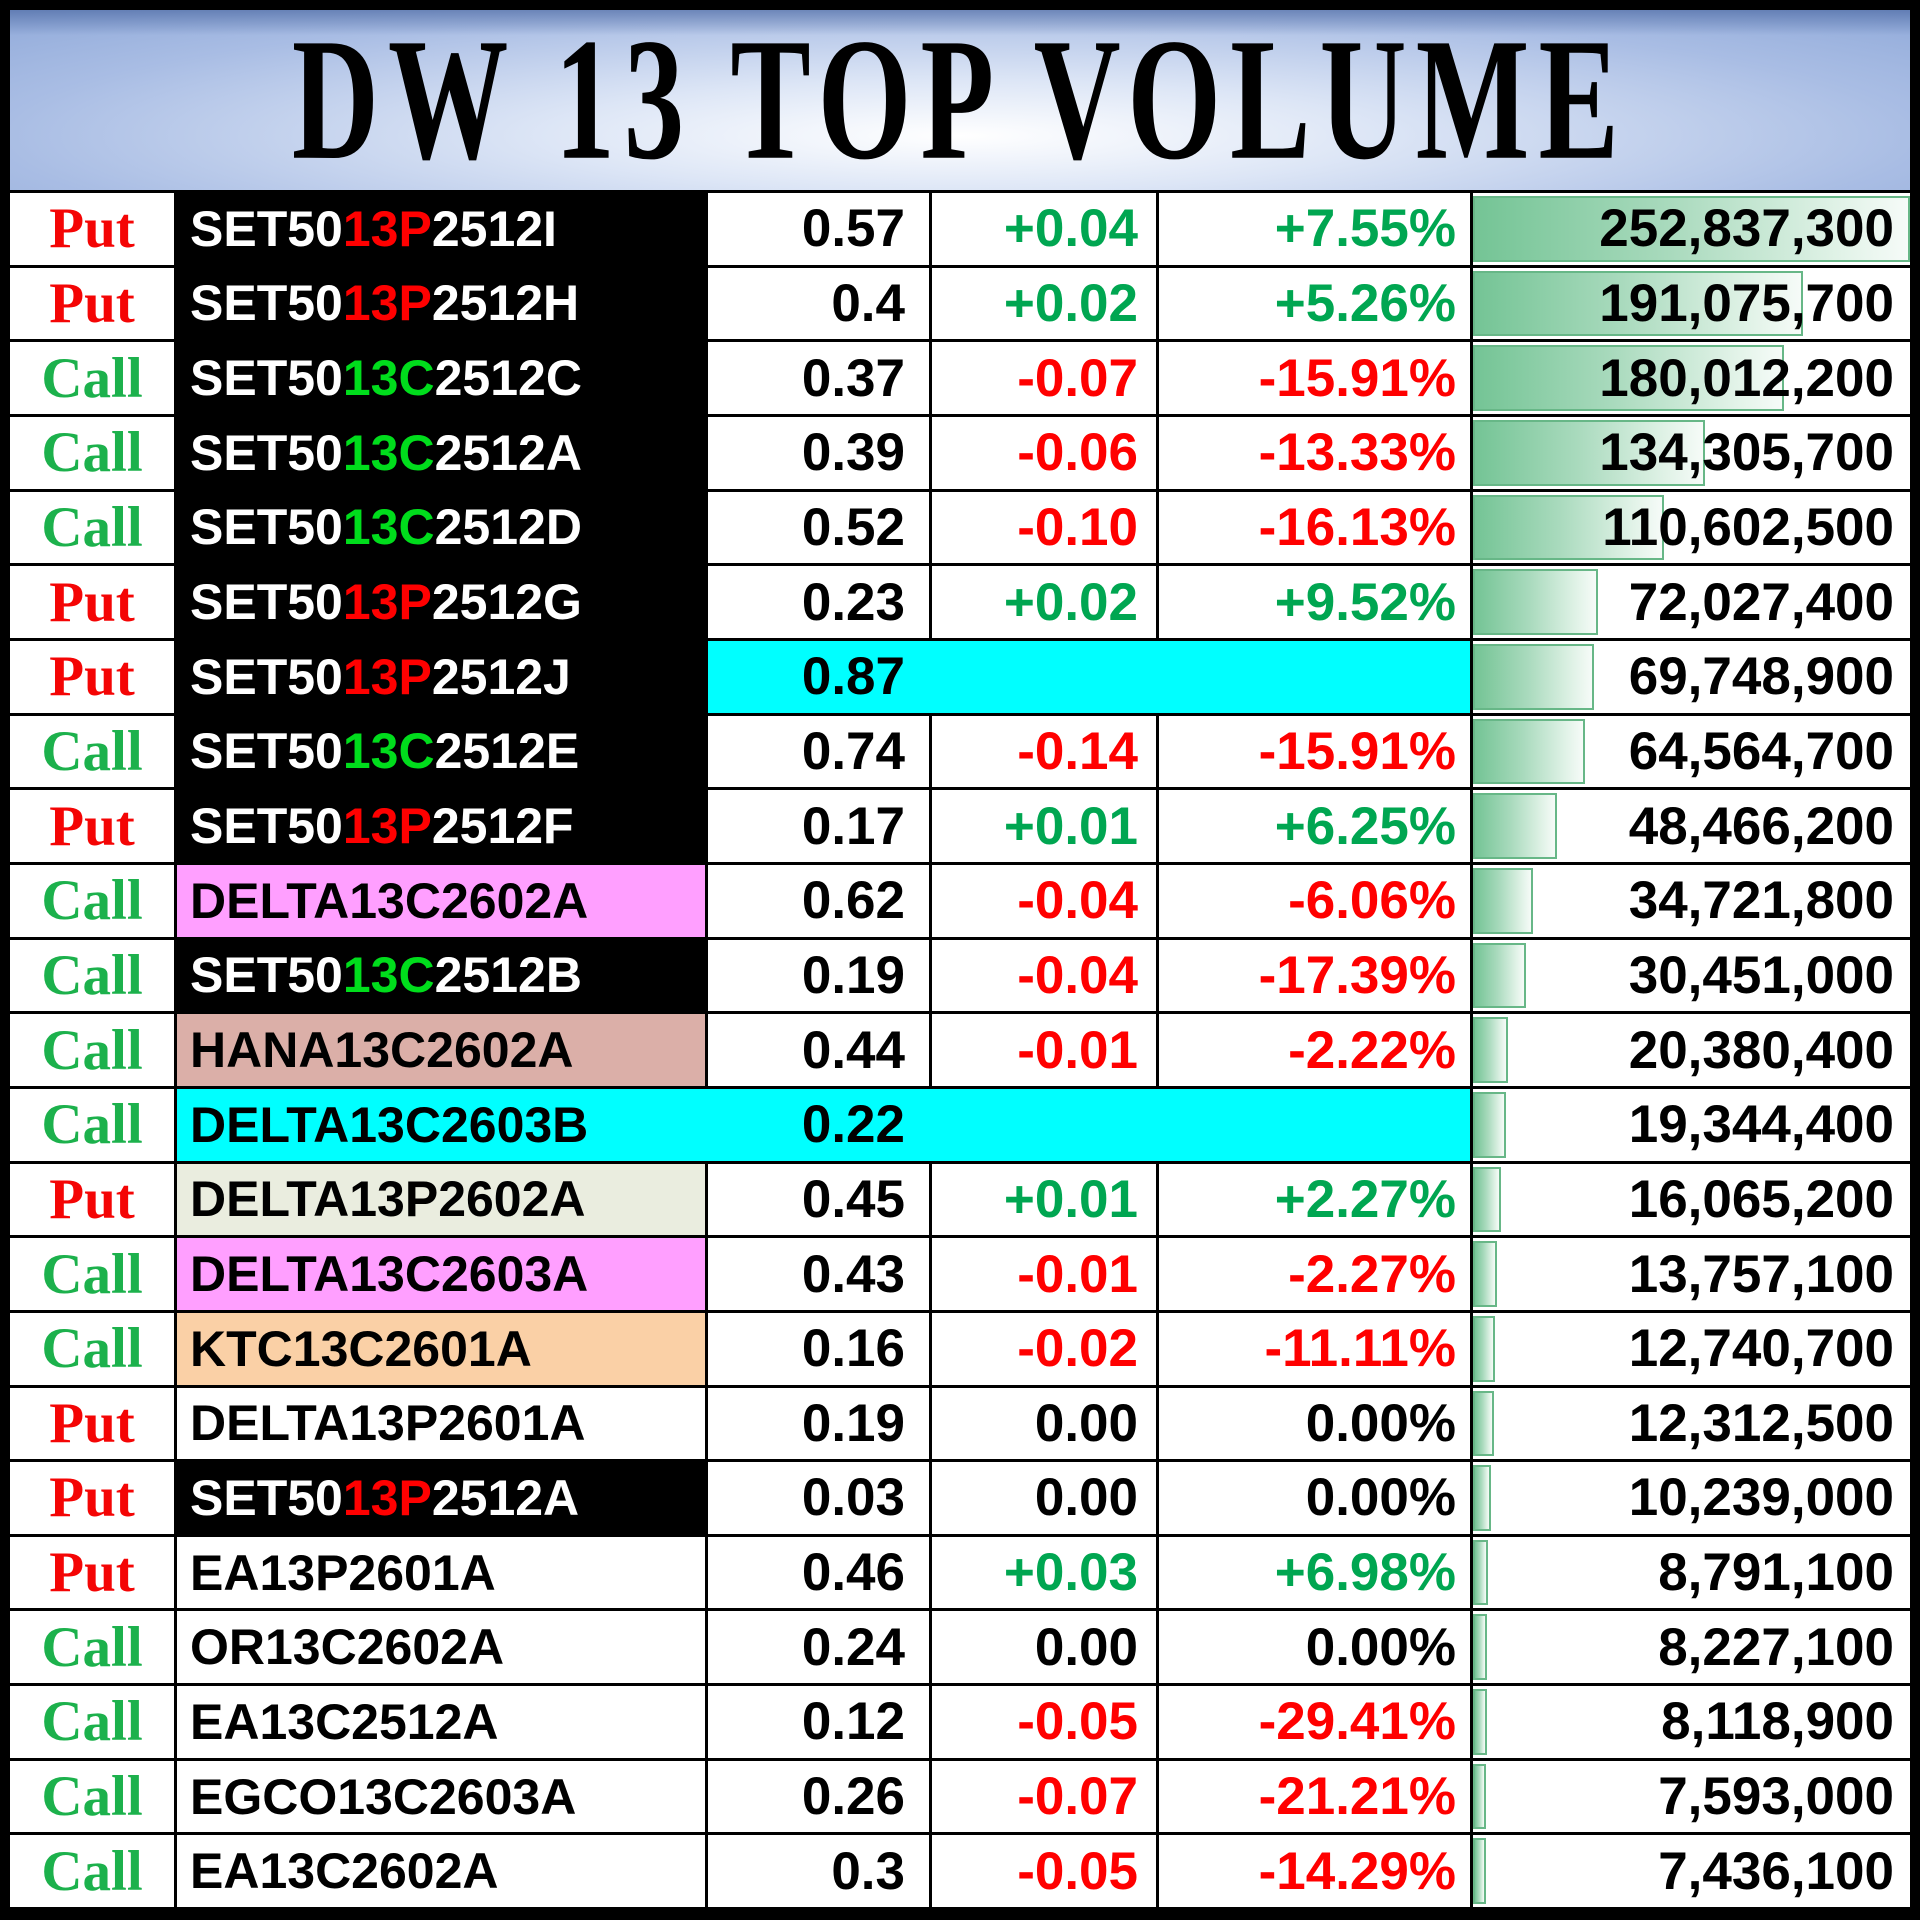 The image size is (1920, 1920). Describe the element at coordinates (1746, 453) in the screenshot. I see `volume-value: 134,305,700` at that location.